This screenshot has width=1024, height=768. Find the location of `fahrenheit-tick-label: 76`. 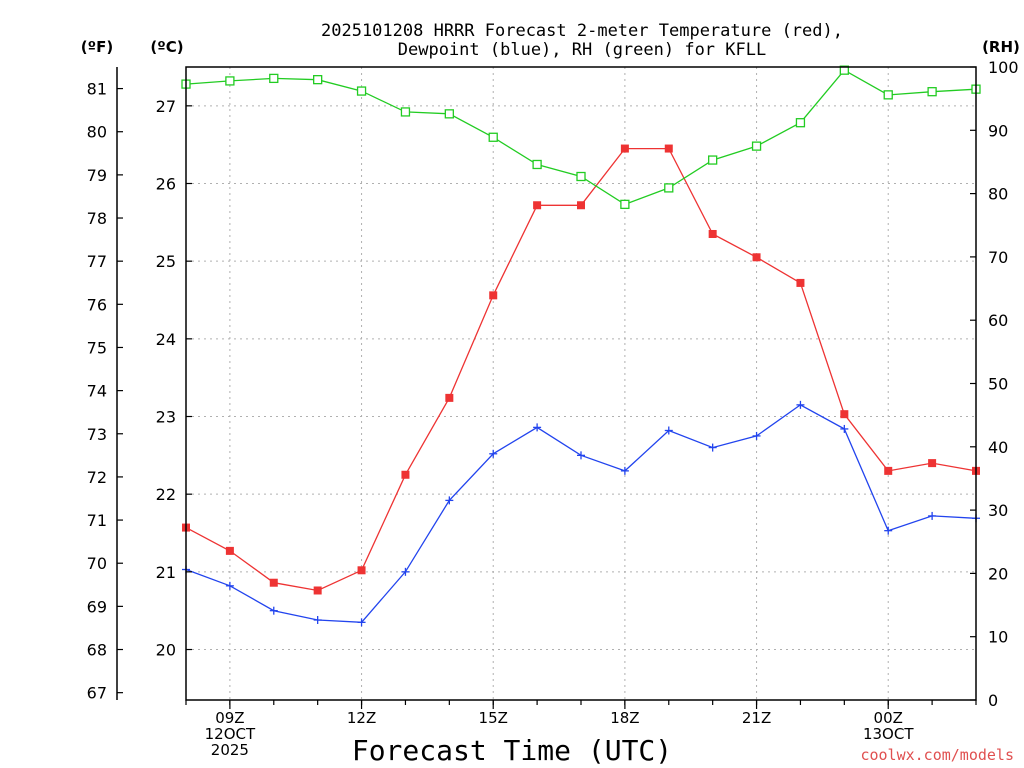

fahrenheit-tick-label: 76 is located at coordinates (97, 304).